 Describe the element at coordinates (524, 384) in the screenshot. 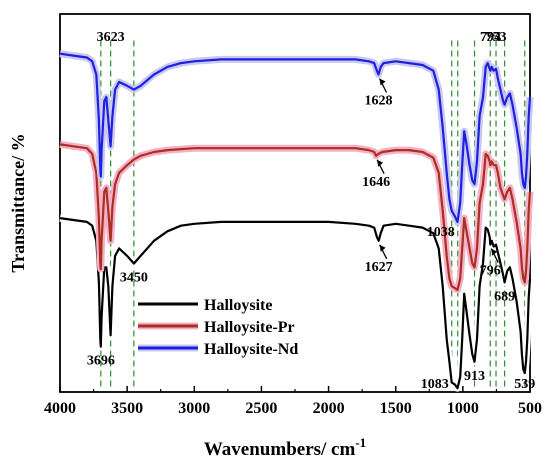

I see `annotation-539: 539` at that location.